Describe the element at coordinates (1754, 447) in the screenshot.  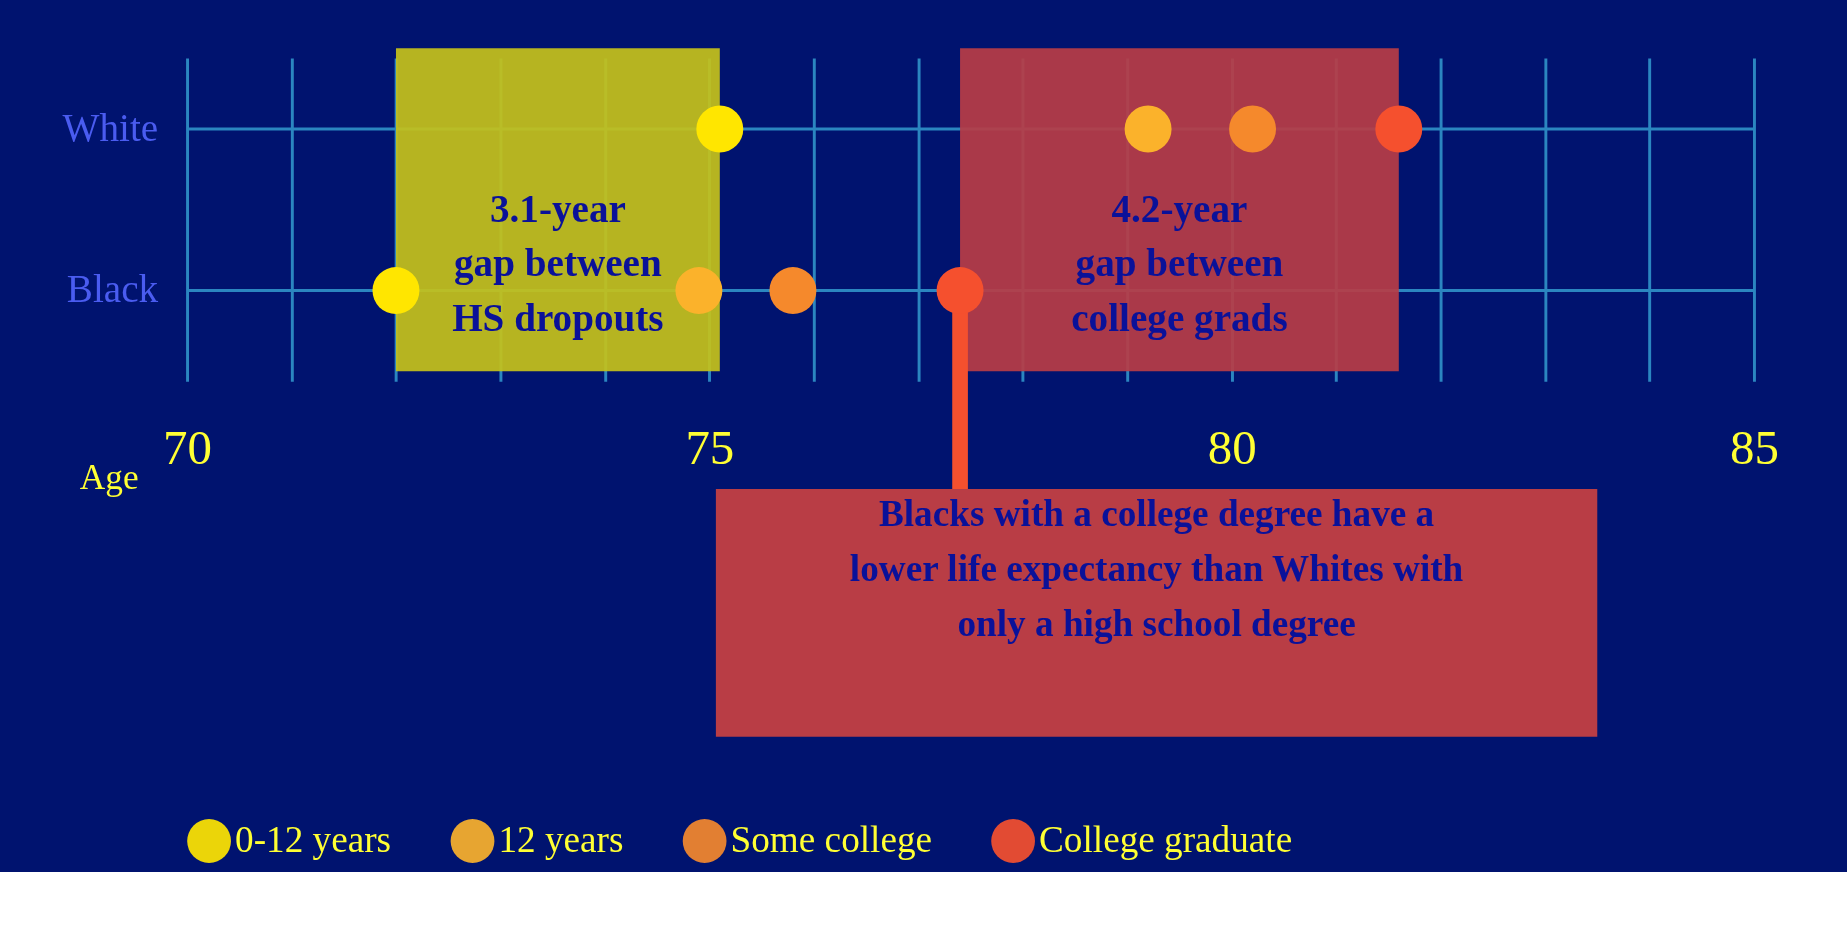
I see `x-tick-label: 85` at that location.